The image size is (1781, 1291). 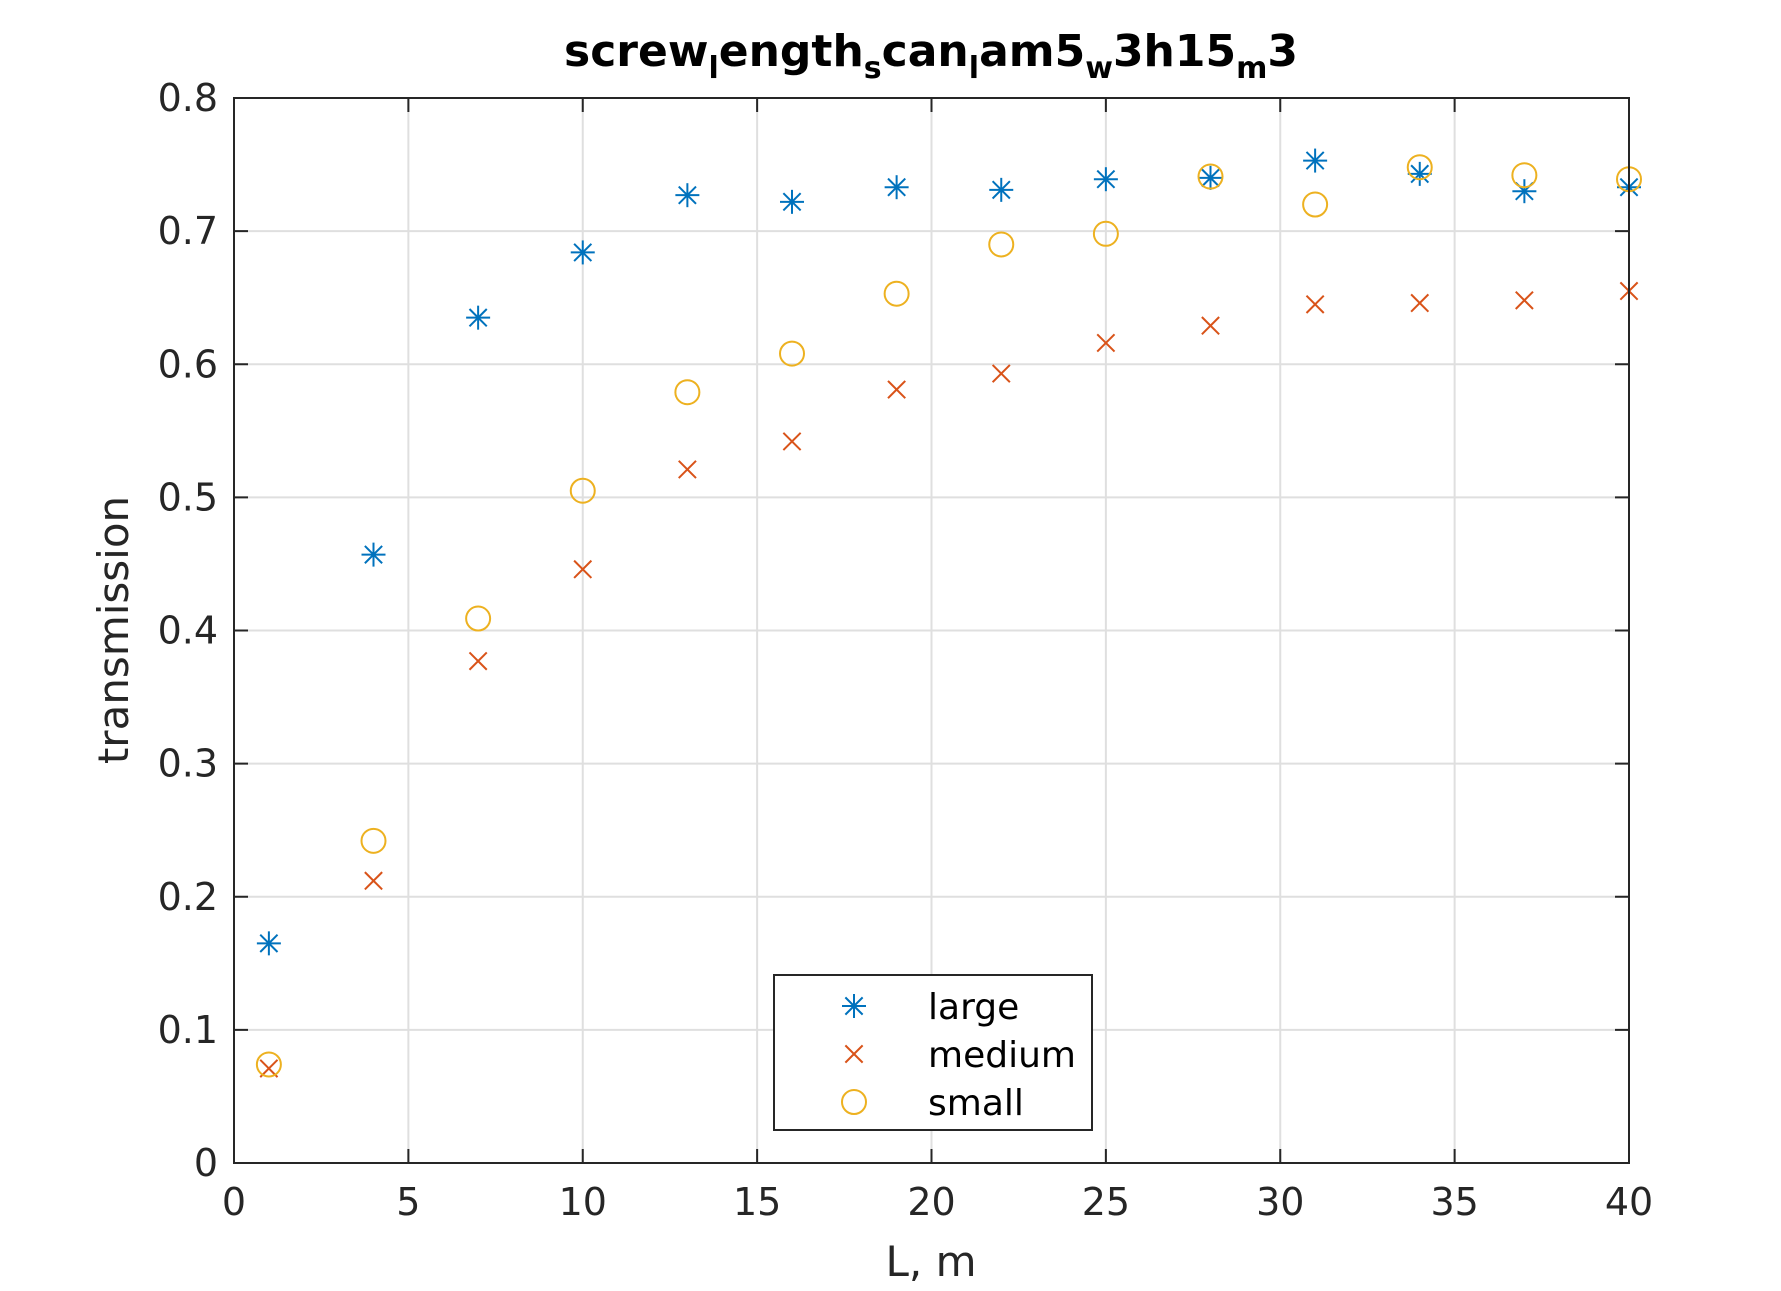 What do you see at coordinates (1032, 51) in the screenshot?
I see `title-segment: am5` at bounding box center [1032, 51].